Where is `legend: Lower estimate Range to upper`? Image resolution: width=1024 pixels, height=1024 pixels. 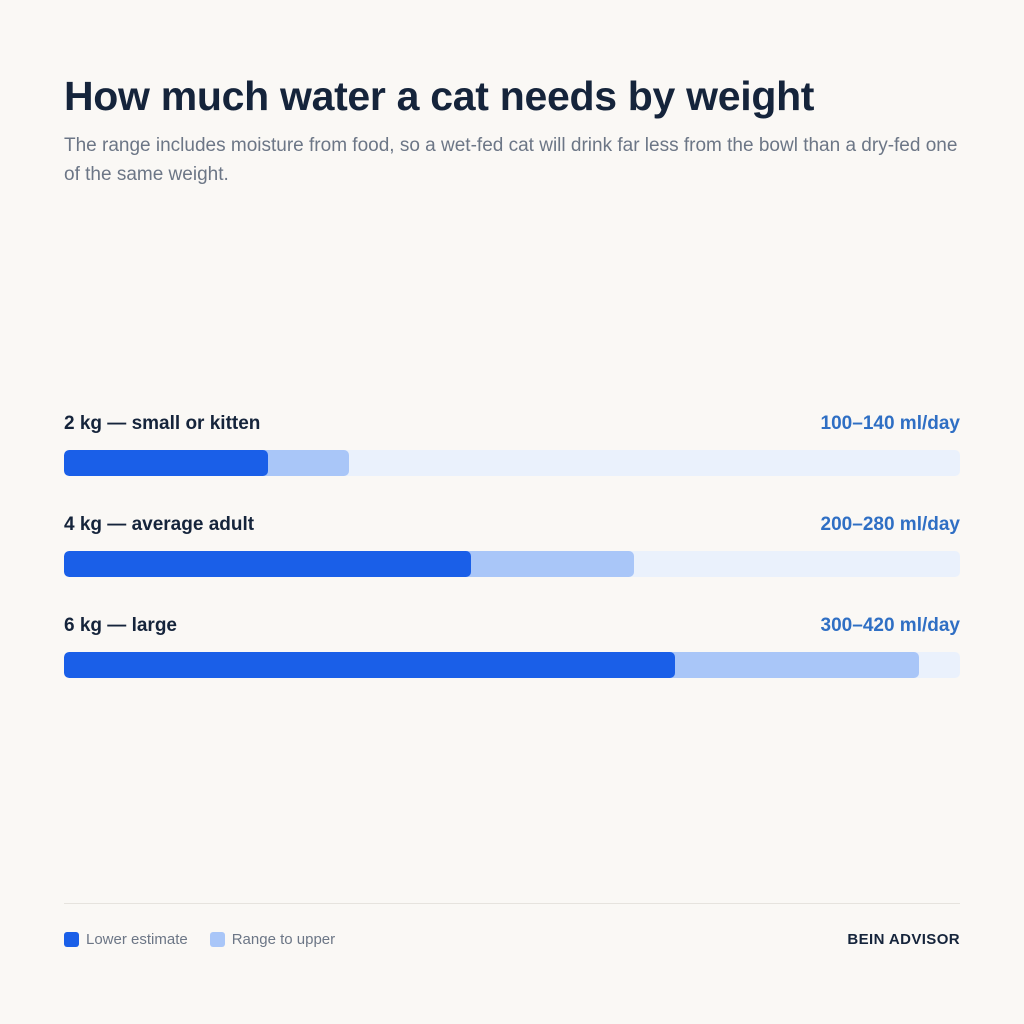 legend: Lower estimate Range to upper is located at coordinates (210, 939).